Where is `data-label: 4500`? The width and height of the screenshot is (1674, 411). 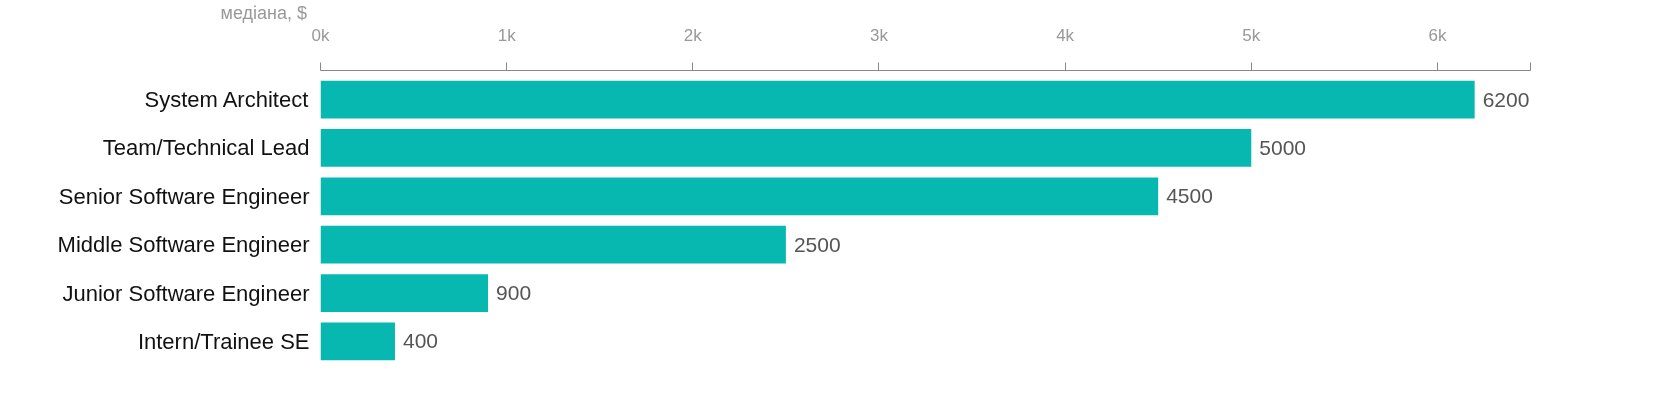 data-label: 4500 is located at coordinates (1189, 196).